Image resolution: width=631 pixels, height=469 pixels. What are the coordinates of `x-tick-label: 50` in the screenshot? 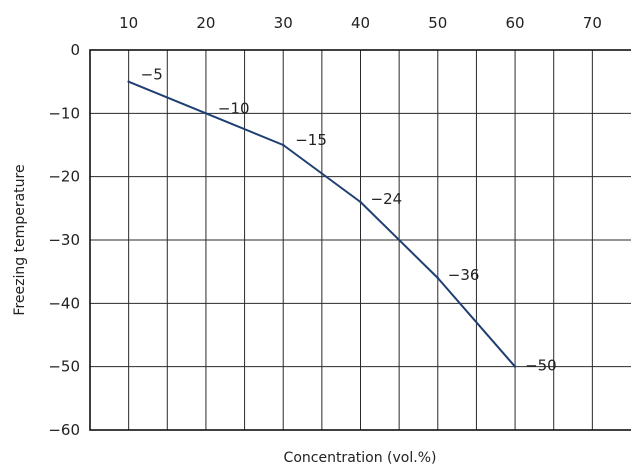 It's located at (437, 23).